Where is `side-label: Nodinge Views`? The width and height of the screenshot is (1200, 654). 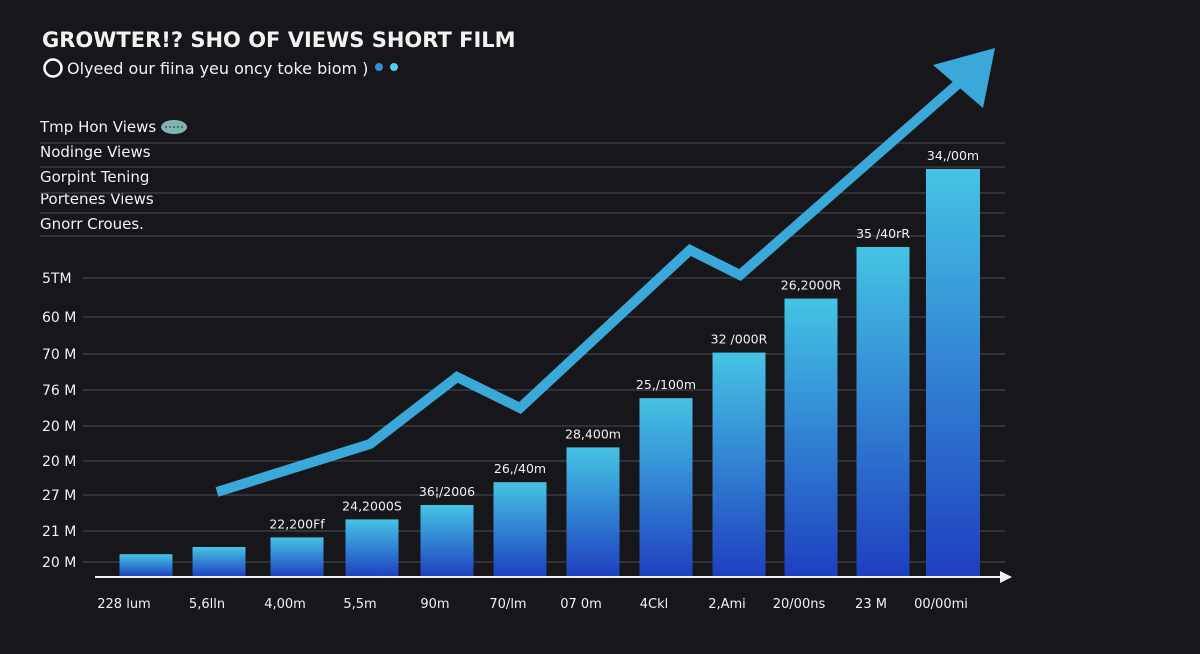
side-label: Nodinge Views is located at coordinates (95, 152).